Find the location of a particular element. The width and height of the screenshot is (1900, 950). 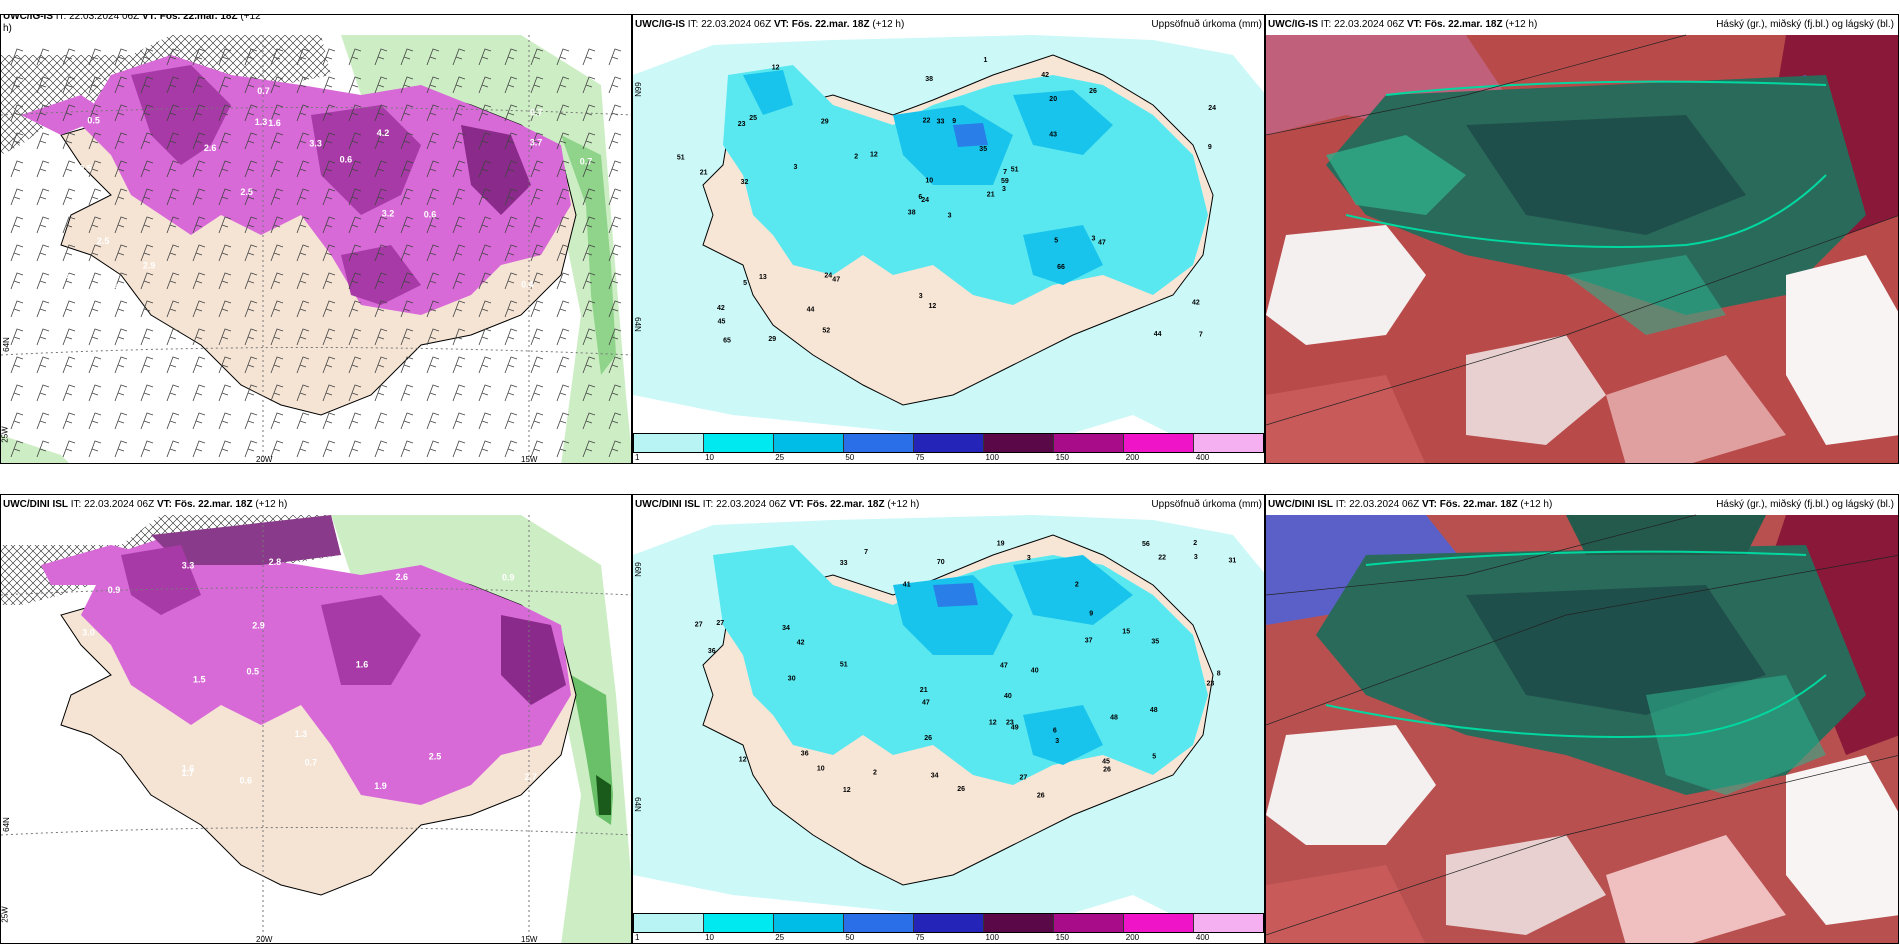

map-value-label: 36 is located at coordinates (805, 753).